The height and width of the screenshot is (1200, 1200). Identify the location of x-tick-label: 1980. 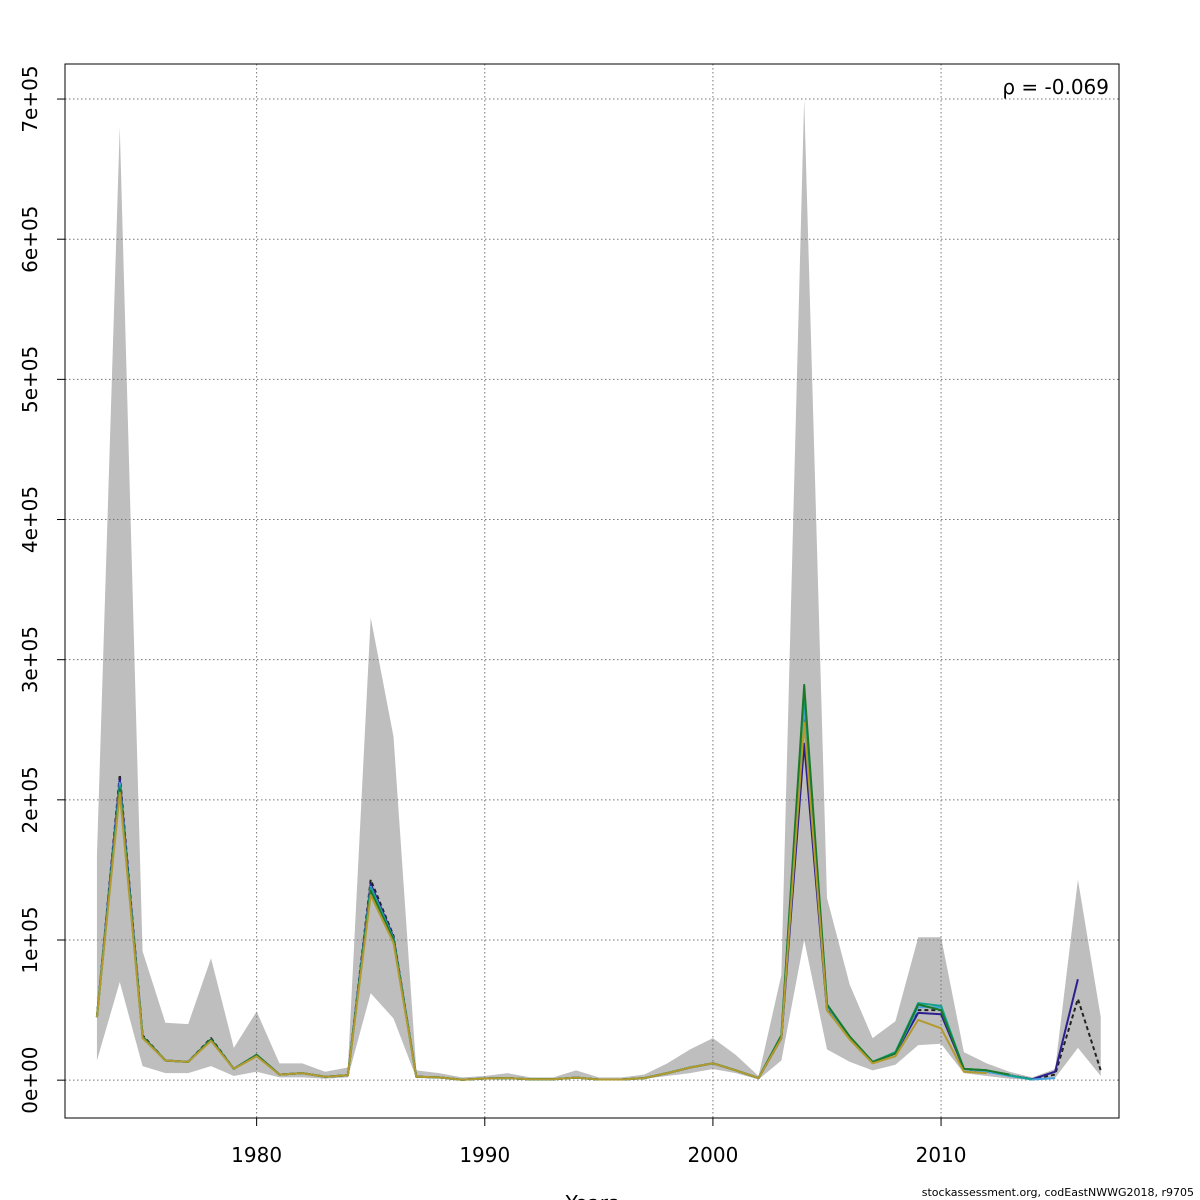
(256, 1155).